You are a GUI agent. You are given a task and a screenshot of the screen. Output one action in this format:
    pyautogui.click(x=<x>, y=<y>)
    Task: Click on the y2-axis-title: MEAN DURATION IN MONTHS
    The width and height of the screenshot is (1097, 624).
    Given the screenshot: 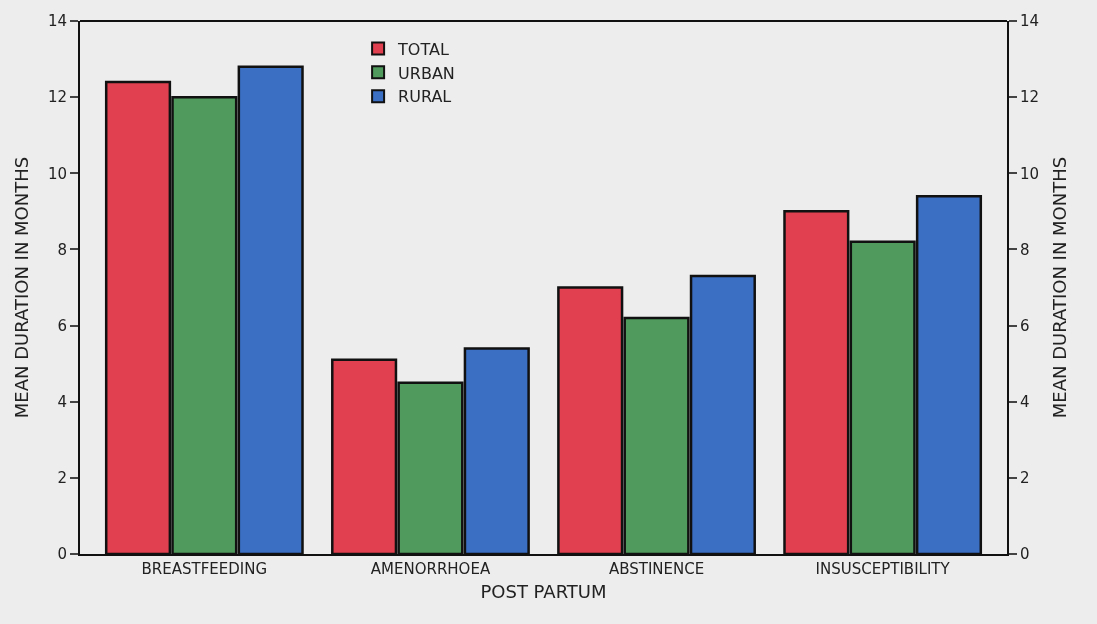 What is the action you would take?
    pyautogui.click(x=1059, y=287)
    